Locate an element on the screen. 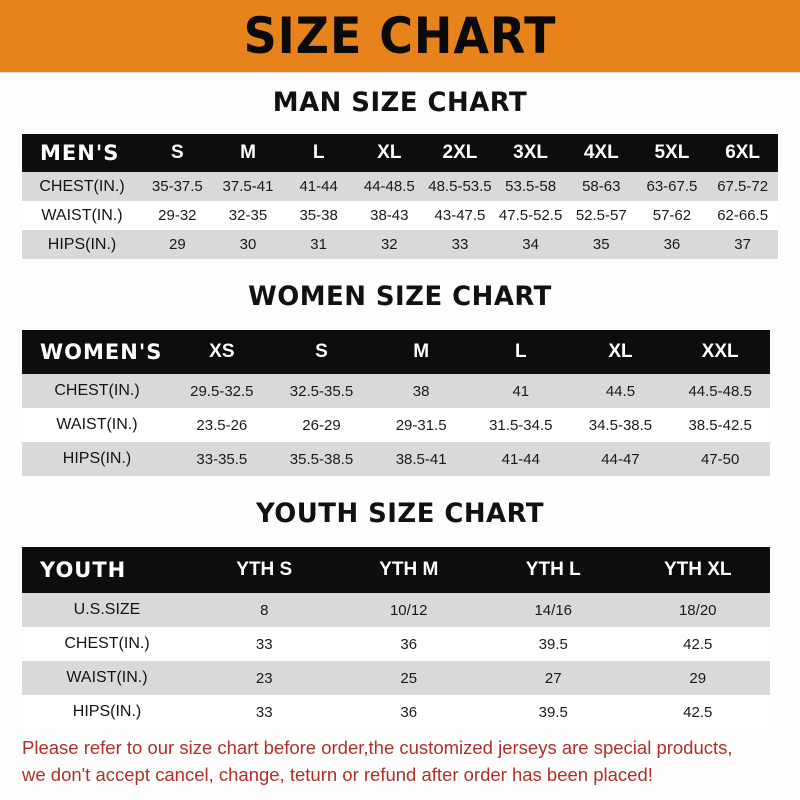 This screenshot has width=800, height=800. section-title-youth: YOUTH SIZE CHART is located at coordinates (400, 513).